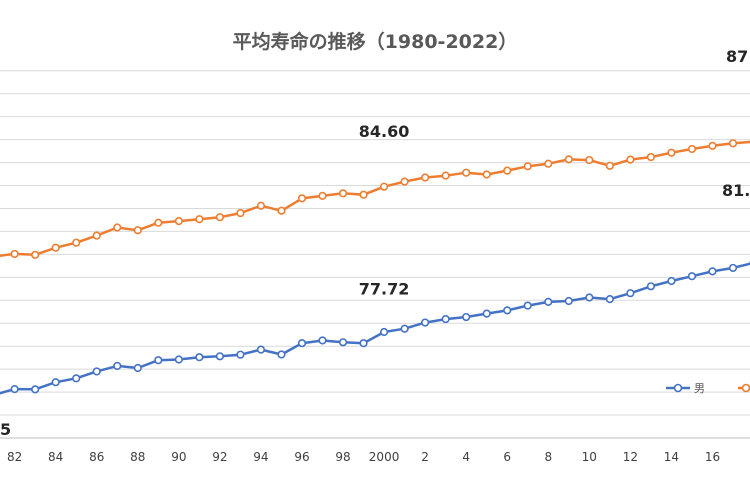  Describe the element at coordinates (375, 41) in the screenshot. I see `chart-title: 平均寿命の推移（1980-2022）` at that location.